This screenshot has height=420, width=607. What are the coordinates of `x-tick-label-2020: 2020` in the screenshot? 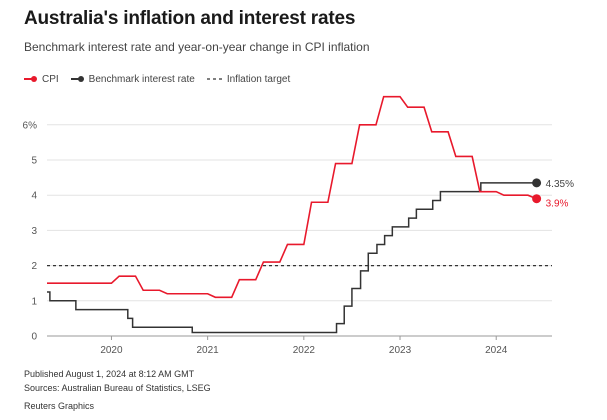 It's located at (111, 350).